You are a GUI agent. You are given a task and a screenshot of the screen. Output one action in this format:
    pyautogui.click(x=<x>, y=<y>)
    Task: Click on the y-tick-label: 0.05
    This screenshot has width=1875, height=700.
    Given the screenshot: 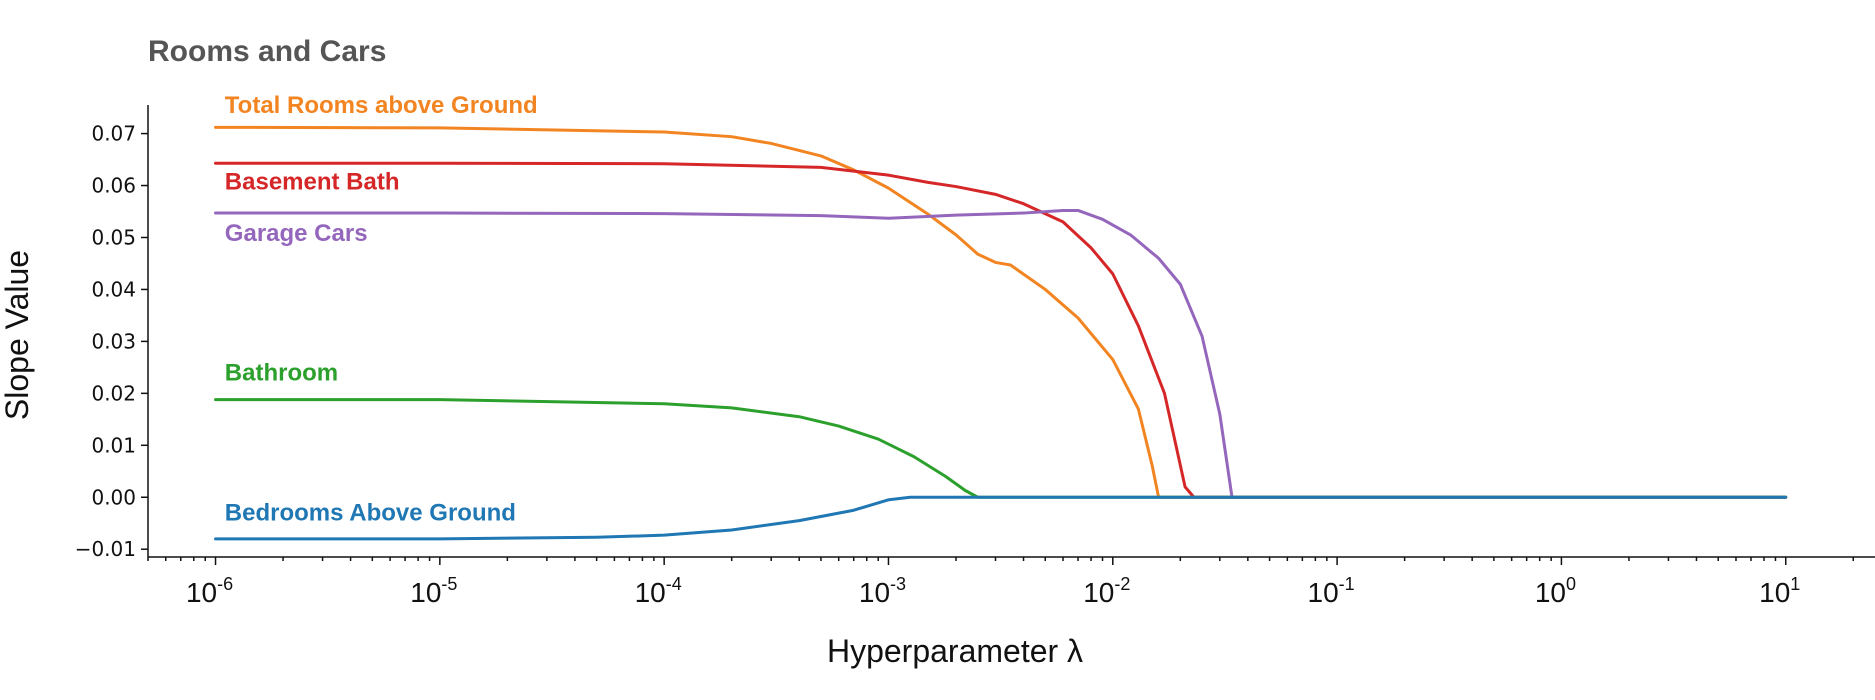 What is the action you would take?
    pyautogui.click(x=113, y=237)
    